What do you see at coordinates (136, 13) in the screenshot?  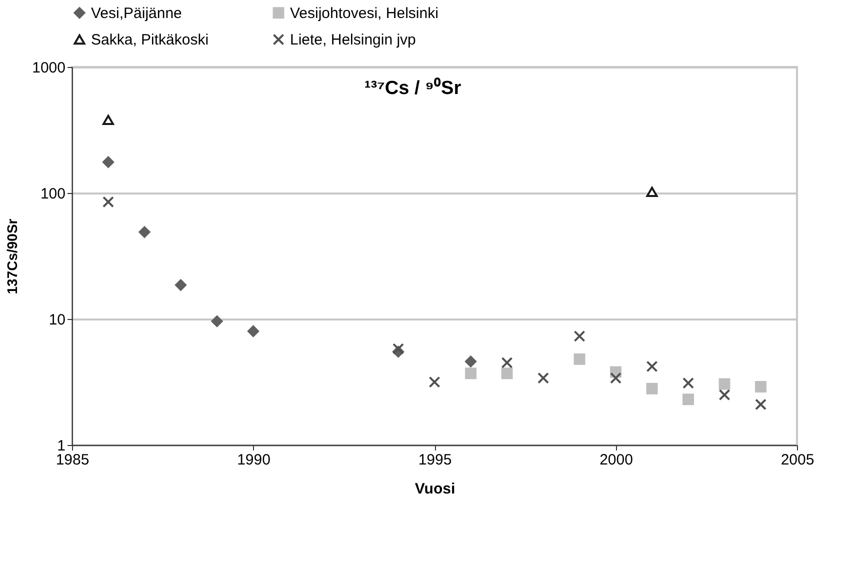 I see `legend-label: Vesi,Päijänne` at bounding box center [136, 13].